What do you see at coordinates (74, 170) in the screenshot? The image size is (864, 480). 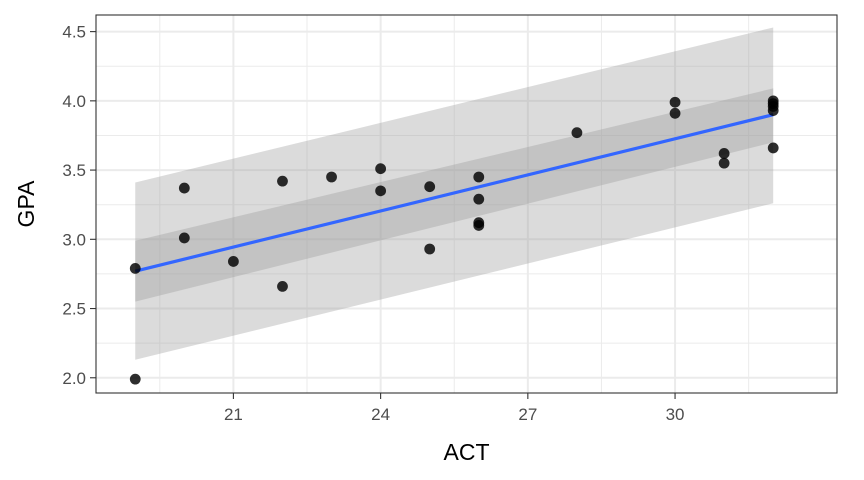 I see `y-tick-label: 3.5` at bounding box center [74, 170].